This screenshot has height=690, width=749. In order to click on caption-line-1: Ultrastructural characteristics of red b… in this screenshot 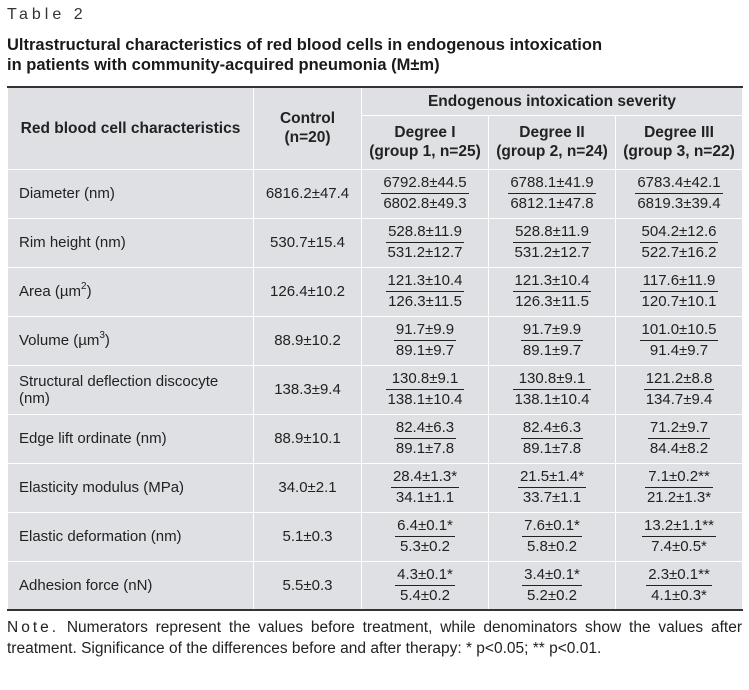, I will do `click(305, 45)`.